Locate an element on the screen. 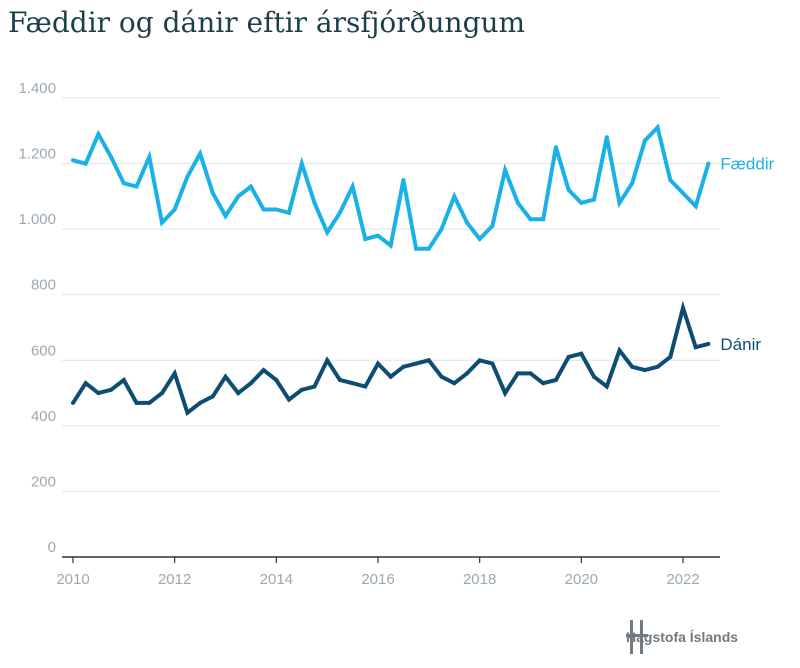  series-labels: Fæddir Dánir is located at coordinates (747, 254).